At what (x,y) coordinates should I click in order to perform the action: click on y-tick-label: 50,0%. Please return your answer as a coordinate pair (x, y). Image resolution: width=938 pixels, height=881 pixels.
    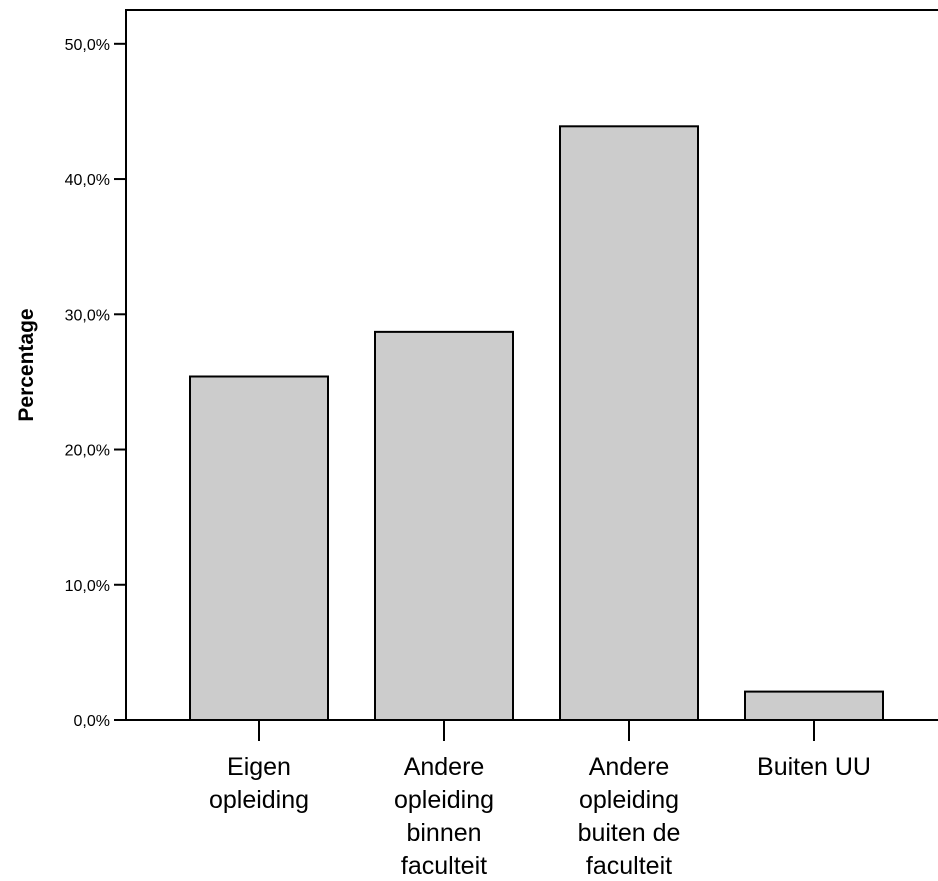
    Looking at the image, I should click on (87, 45).